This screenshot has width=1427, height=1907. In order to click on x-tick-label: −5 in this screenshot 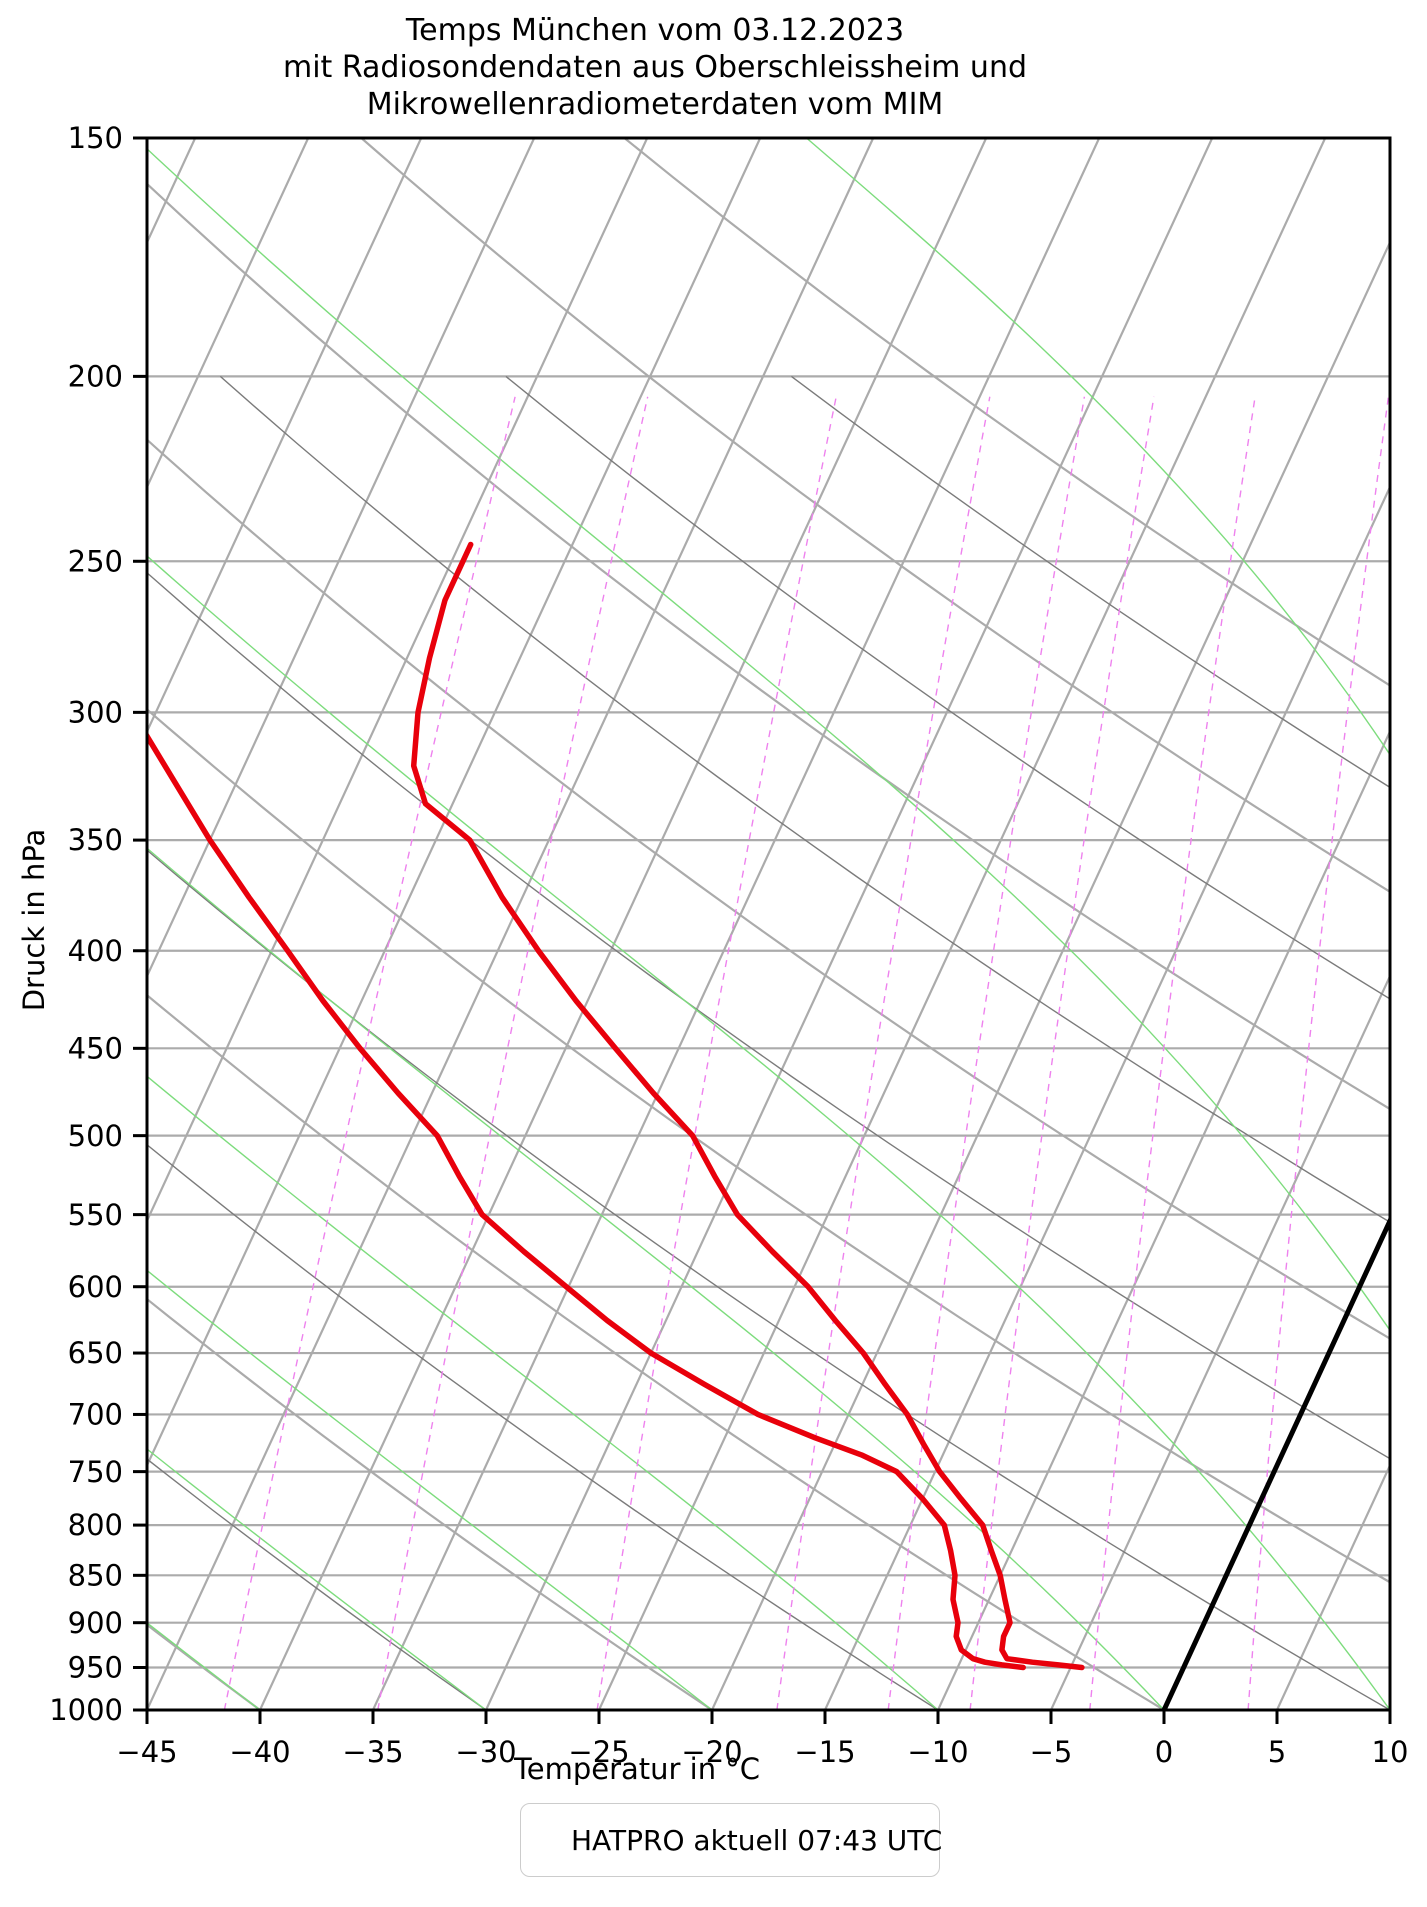, I will do `click(1051, 1752)`.